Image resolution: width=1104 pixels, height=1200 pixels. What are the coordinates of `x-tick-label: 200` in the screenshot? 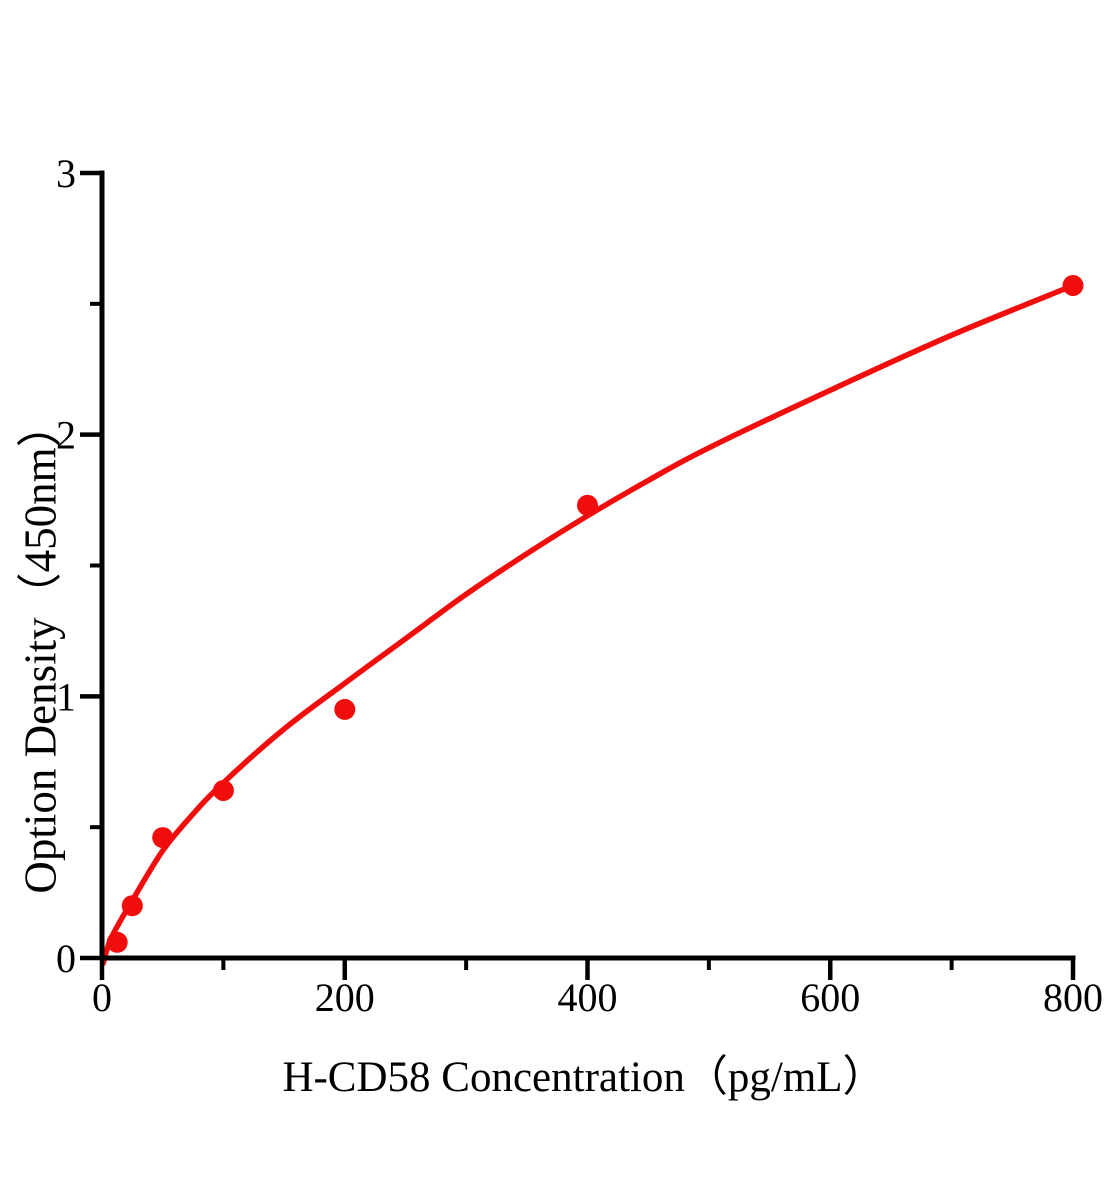 It's located at (345, 997).